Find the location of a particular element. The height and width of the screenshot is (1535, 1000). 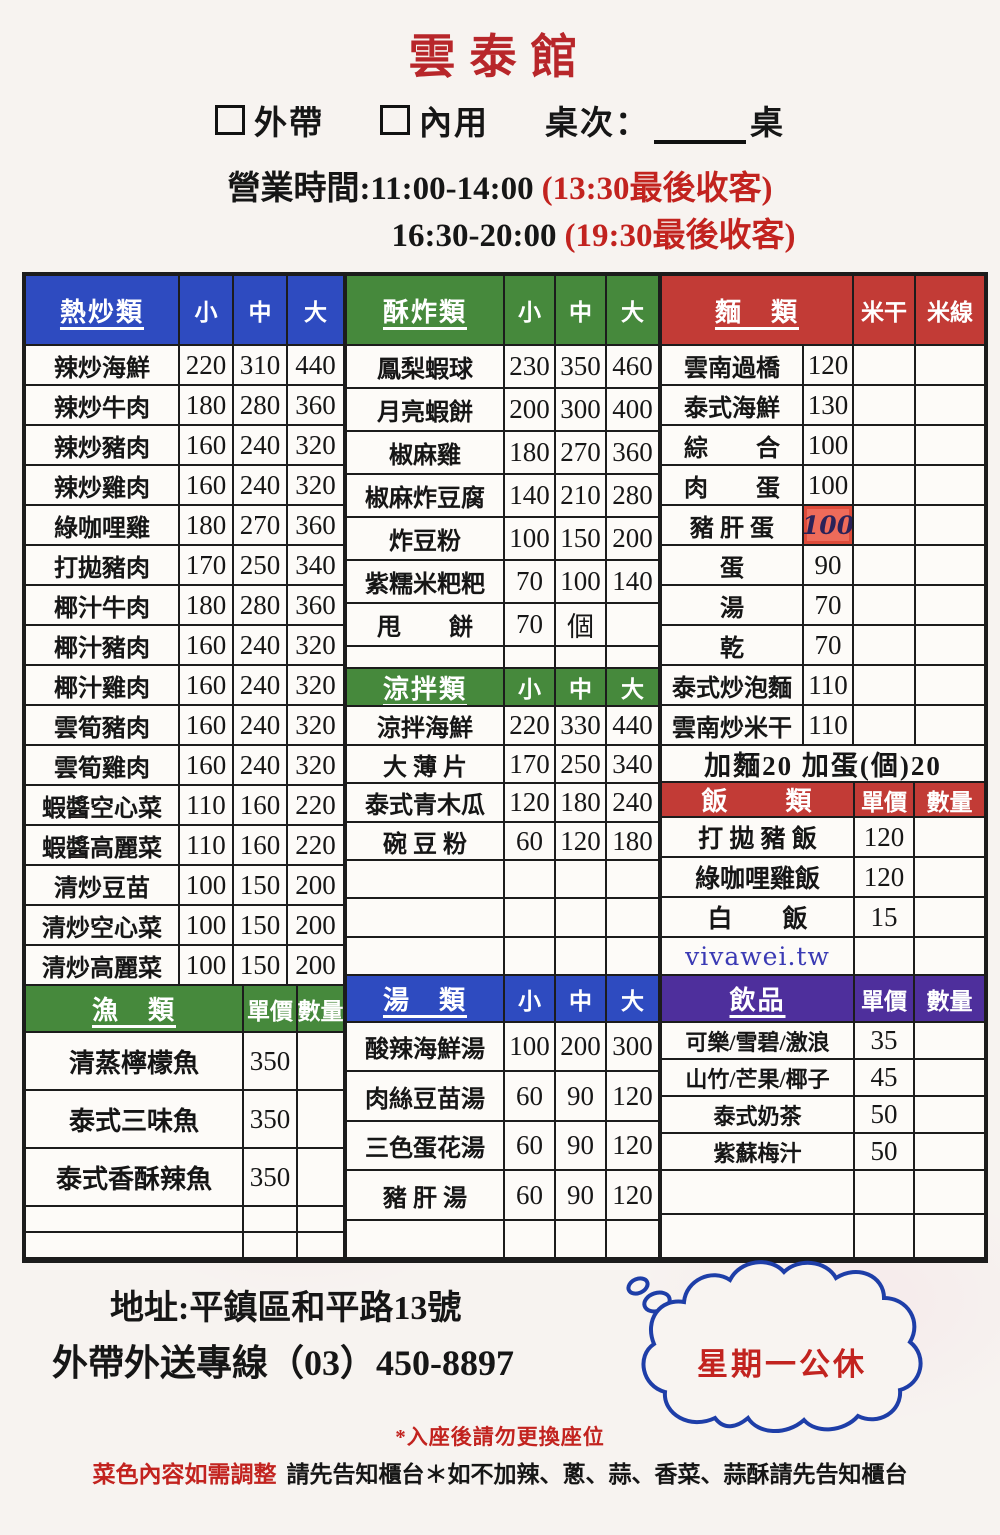

hot-price: 320 is located at coordinates (315, 764).